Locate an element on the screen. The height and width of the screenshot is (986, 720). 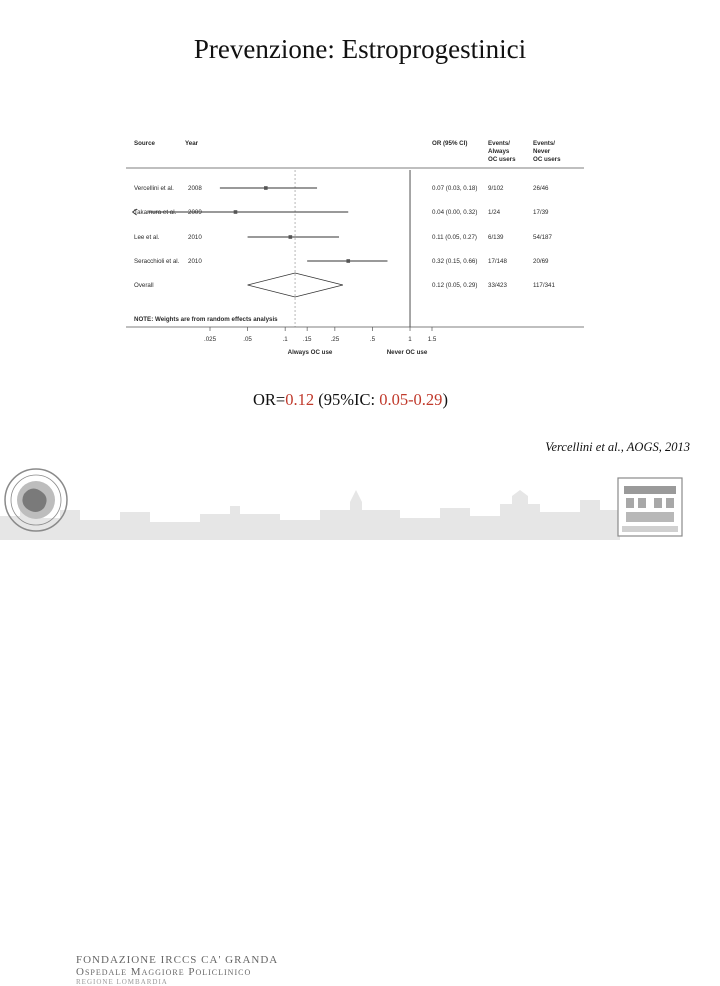
institution-line-3: REGIONE LOMBARDIA is located at coordinates (122, 982).